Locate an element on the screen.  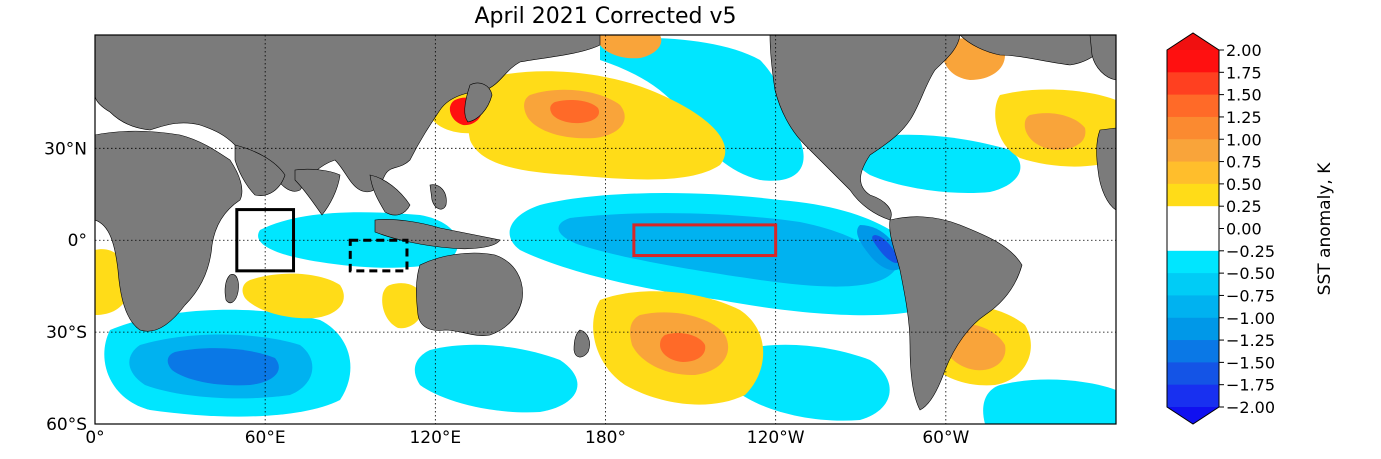
longitude-label: 120°W is located at coordinates (776, 438).